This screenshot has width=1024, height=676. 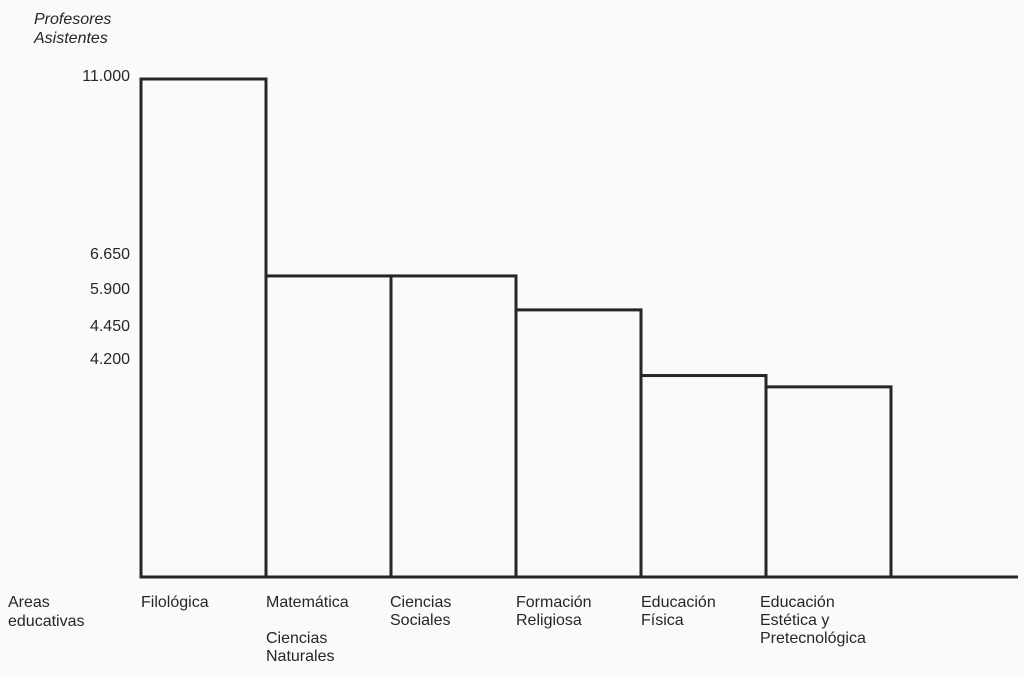 I want to click on category-label-line: Filológica, so click(x=175, y=602).